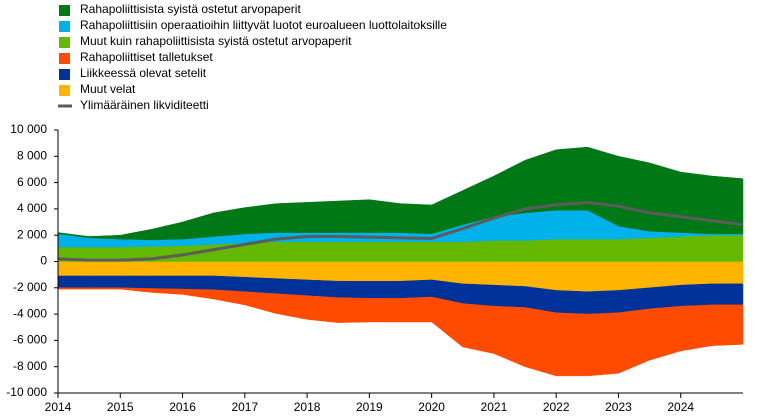  I want to click on legend-item: Rahapoliittiset talletukset, so click(136, 57).